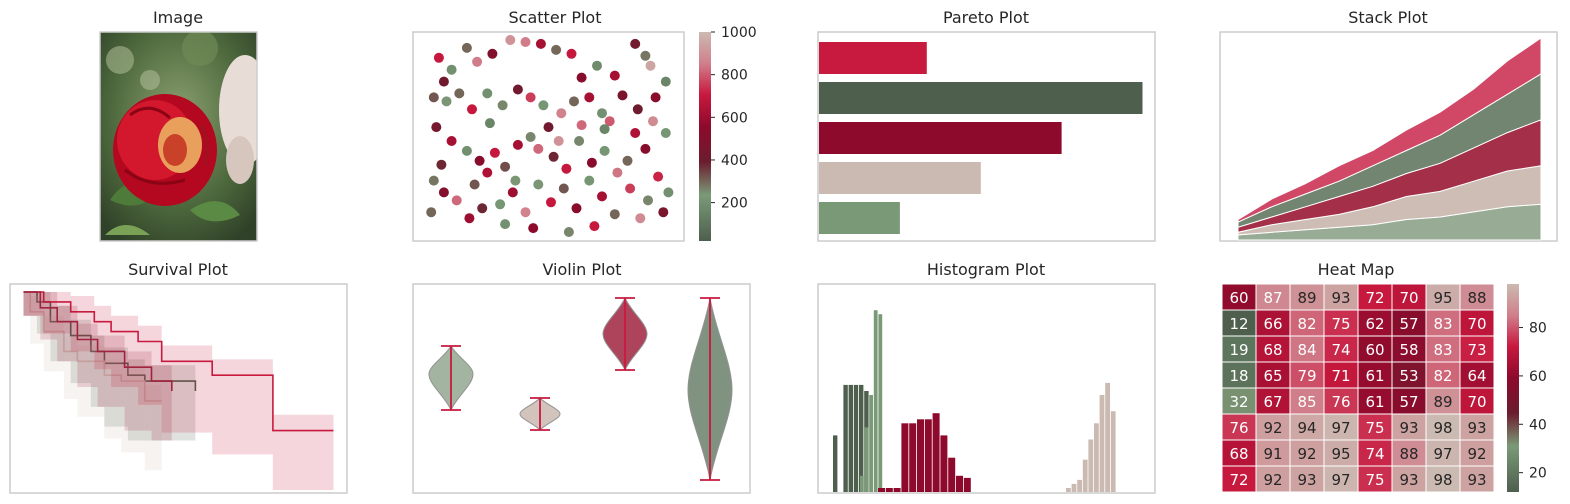  What do you see at coordinates (1408, 324) in the screenshot?
I see `heatmap-cell-value: 57` at bounding box center [1408, 324].